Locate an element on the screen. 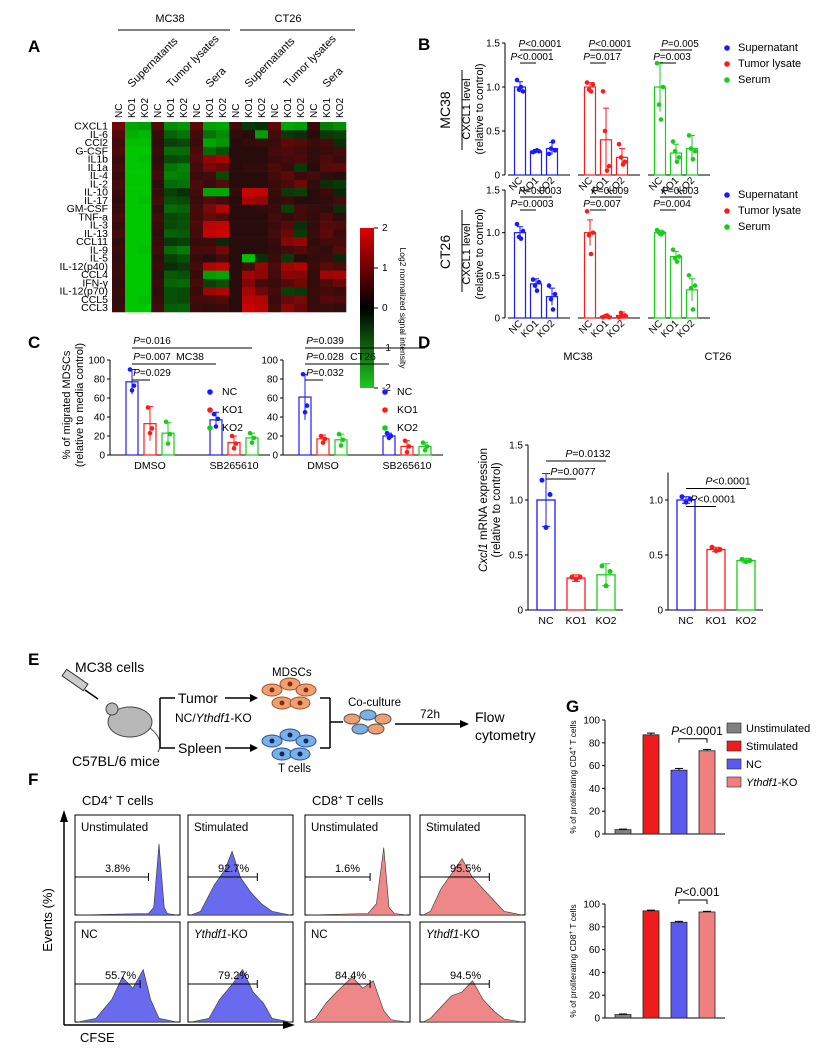 The height and width of the screenshot is (1049, 818). heatmap-row-label: CXCL1 is located at coordinates (91, 127).